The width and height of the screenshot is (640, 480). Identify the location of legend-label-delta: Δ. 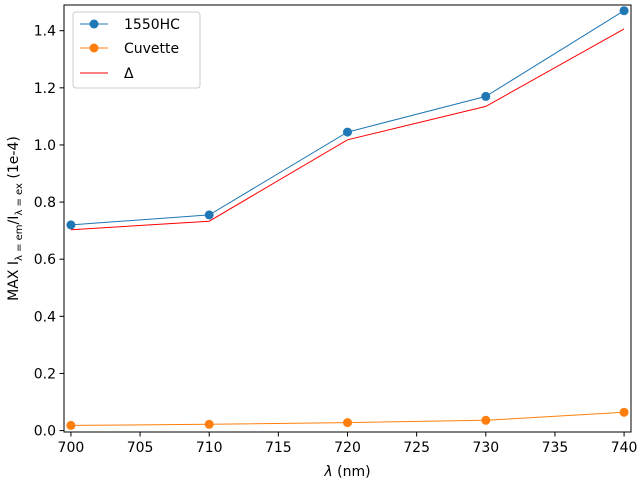
(129, 74).